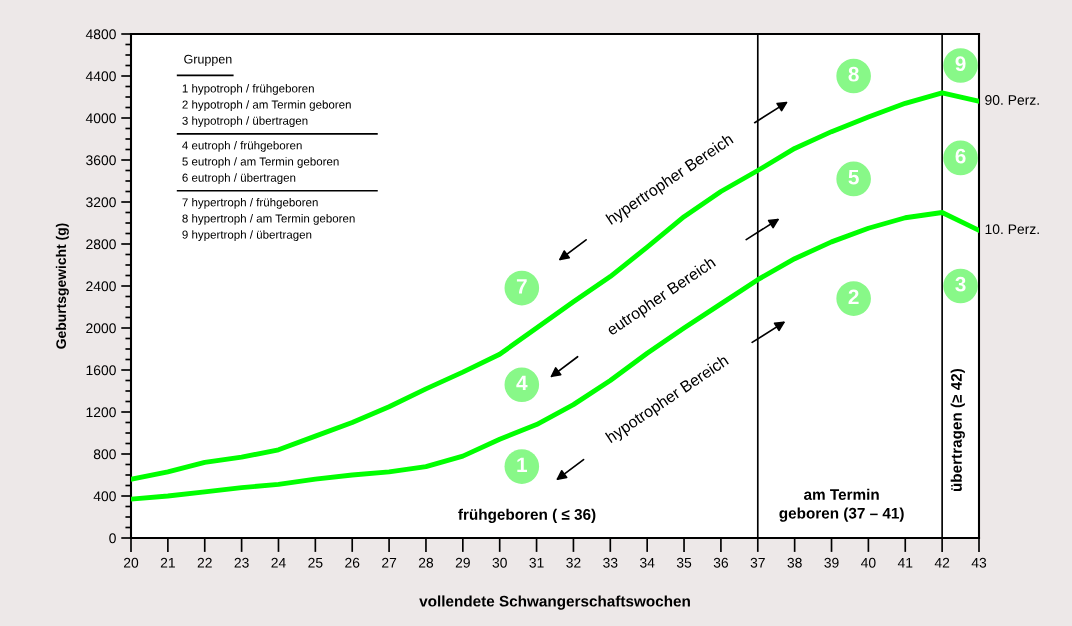 This screenshot has height=626, width=1072. What do you see at coordinates (960, 64) in the screenshot?
I see `annotation: 9` at bounding box center [960, 64].